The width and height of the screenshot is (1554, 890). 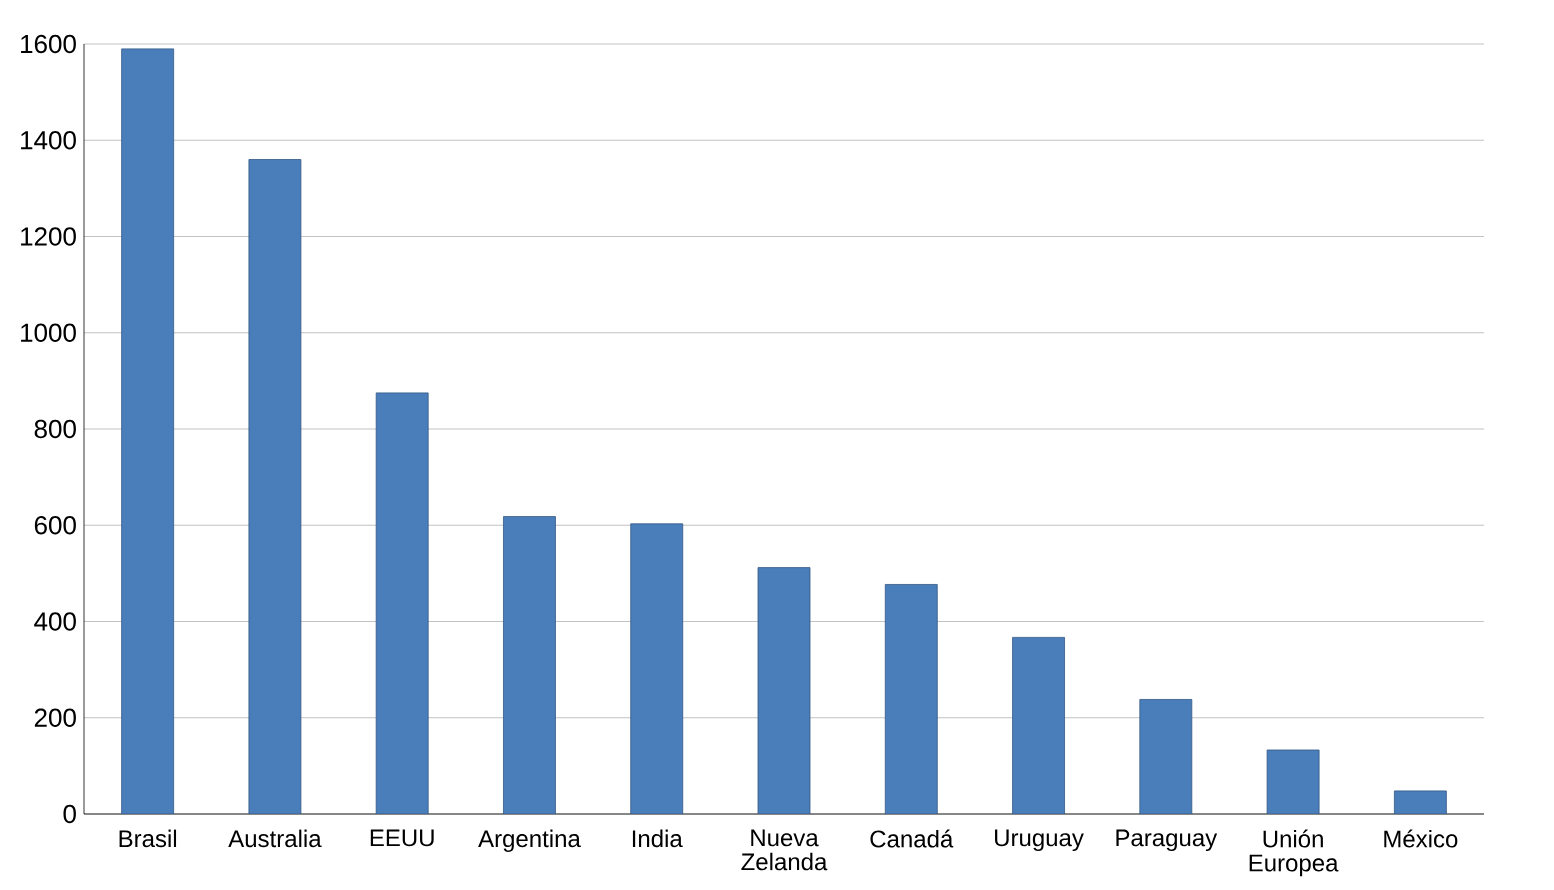 I want to click on y-tick-label: 1400, so click(x=48, y=140).